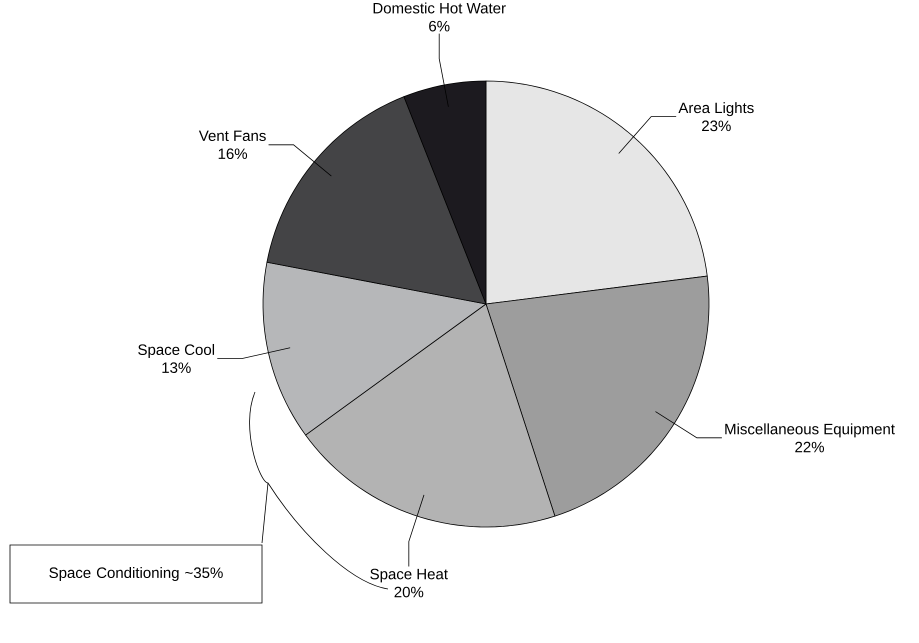 This screenshot has height=643, width=919. What do you see at coordinates (233, 154) in the screenshot?
I see `data-label: 16%` at bounding box center [233, 154].